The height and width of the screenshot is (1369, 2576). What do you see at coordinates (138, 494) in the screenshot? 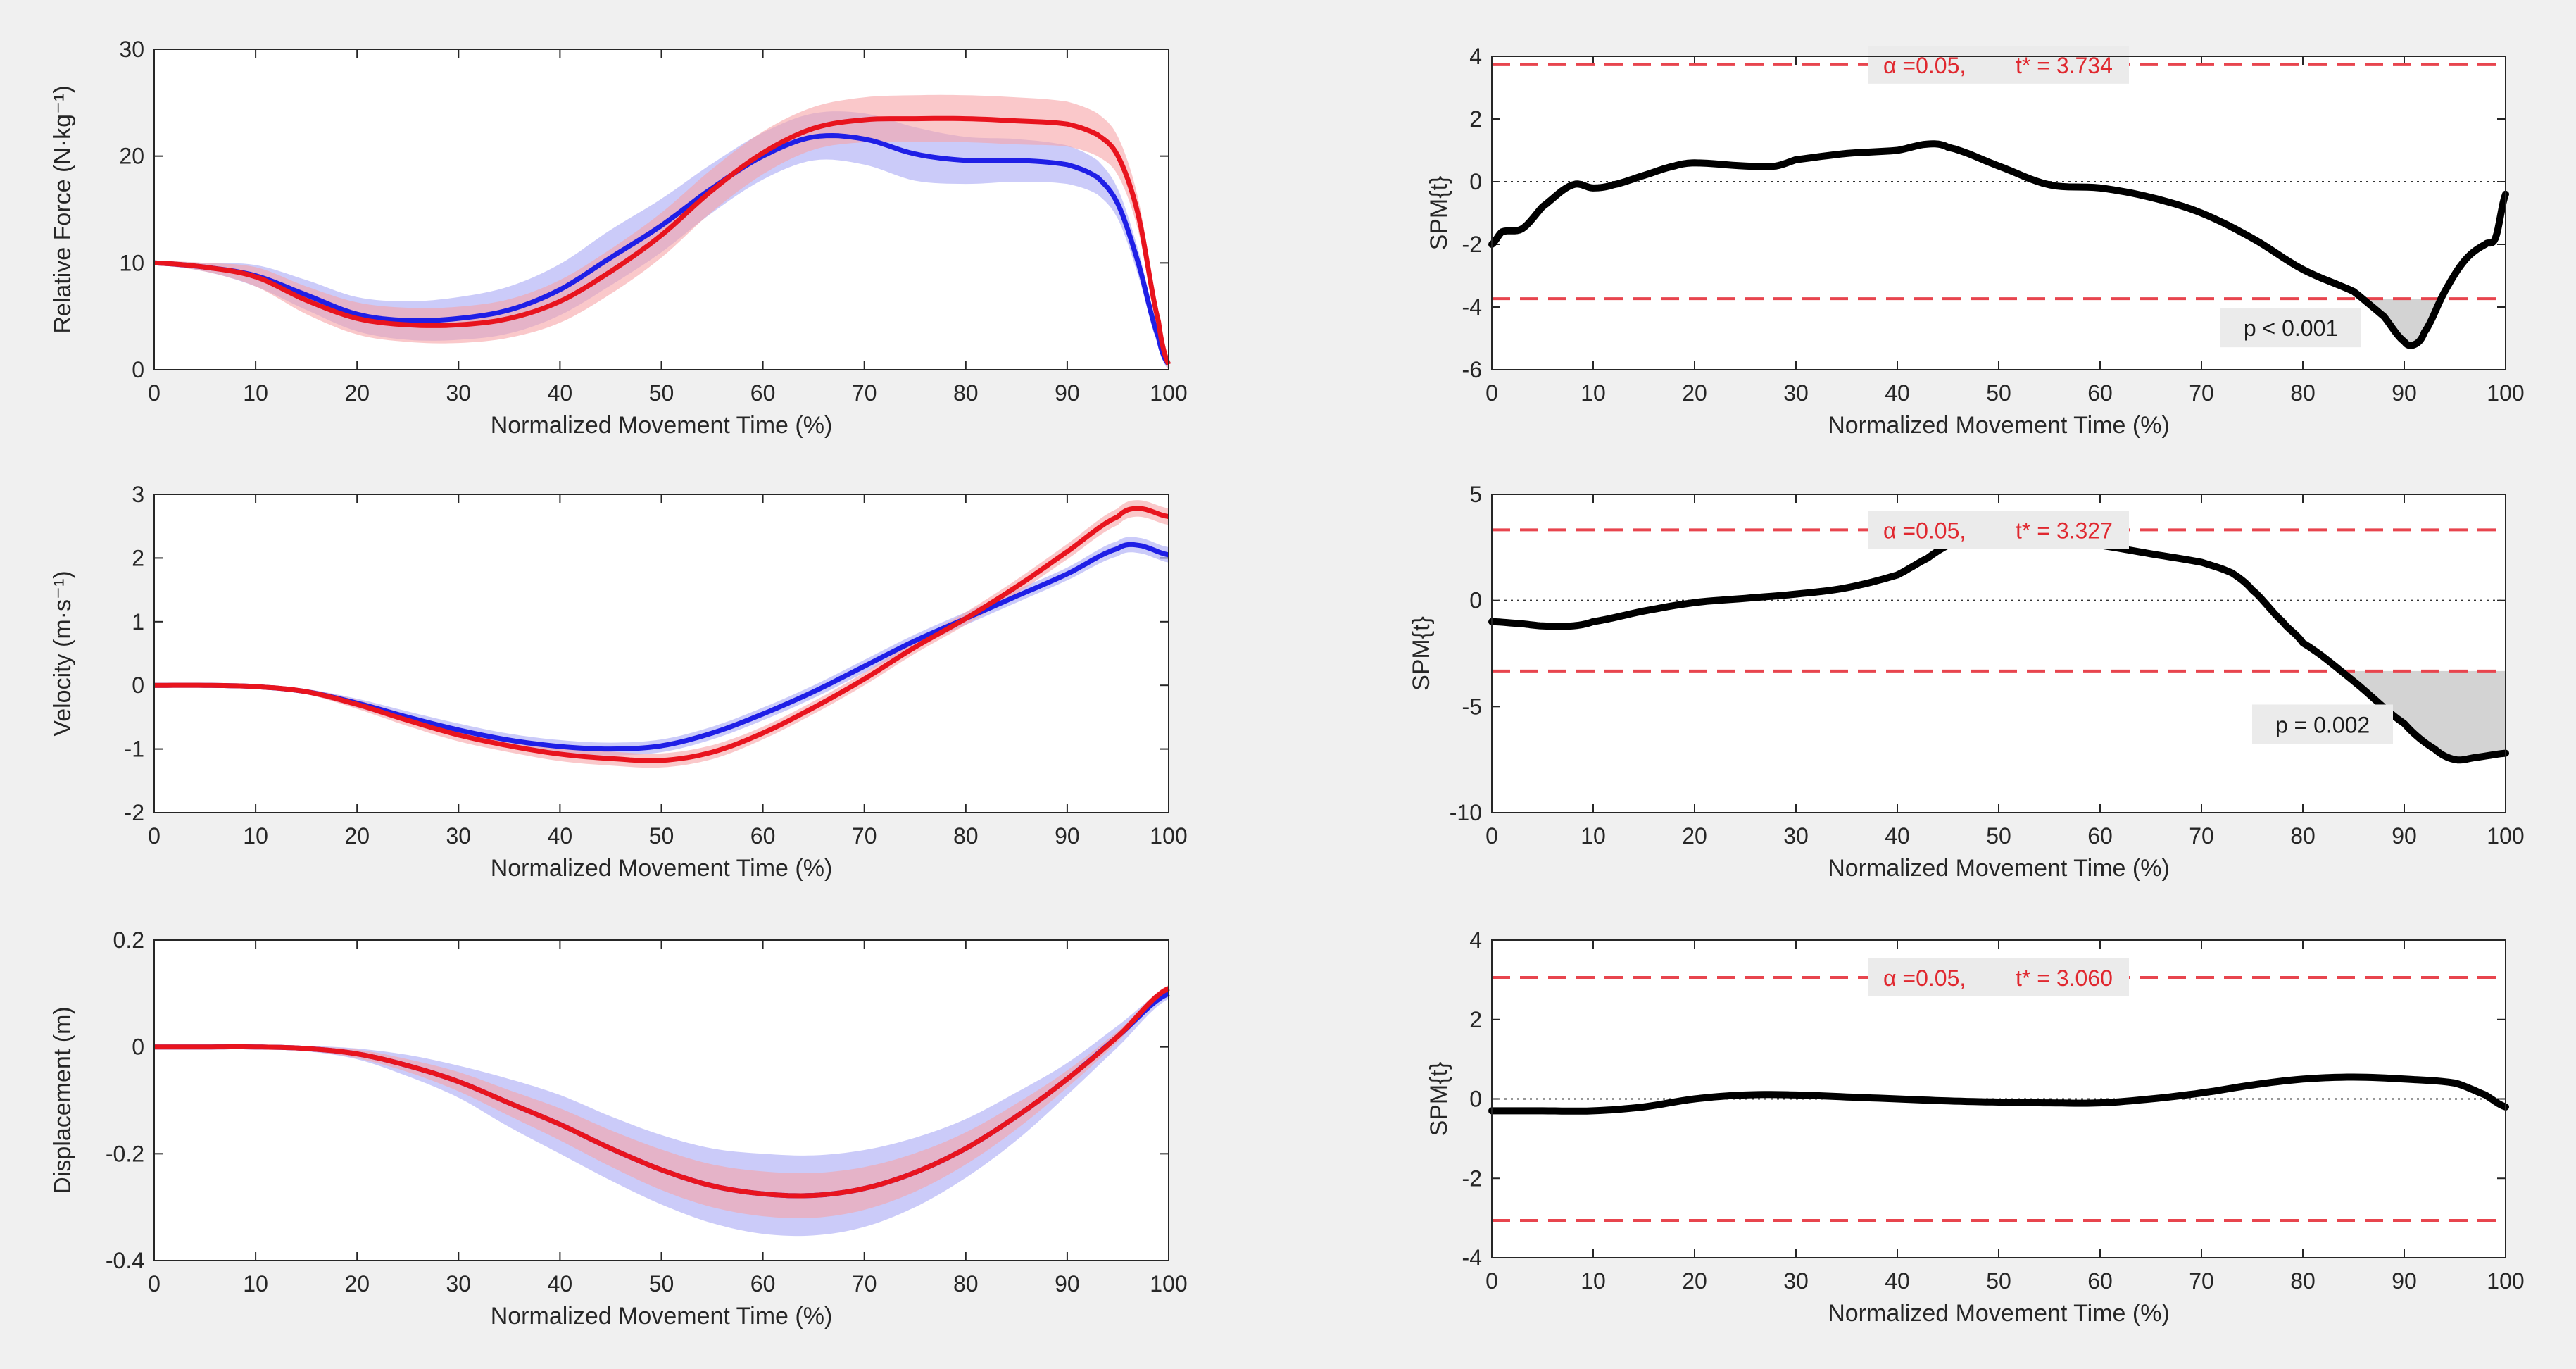
I see `y-tick-label: 3` at bounding box center [138, 494].